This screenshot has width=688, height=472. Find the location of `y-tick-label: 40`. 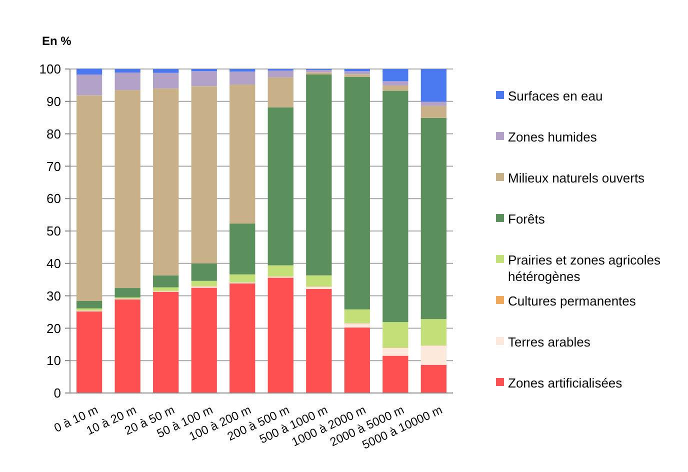

y-tick-label: 40 is located at coordinates (53, 263).